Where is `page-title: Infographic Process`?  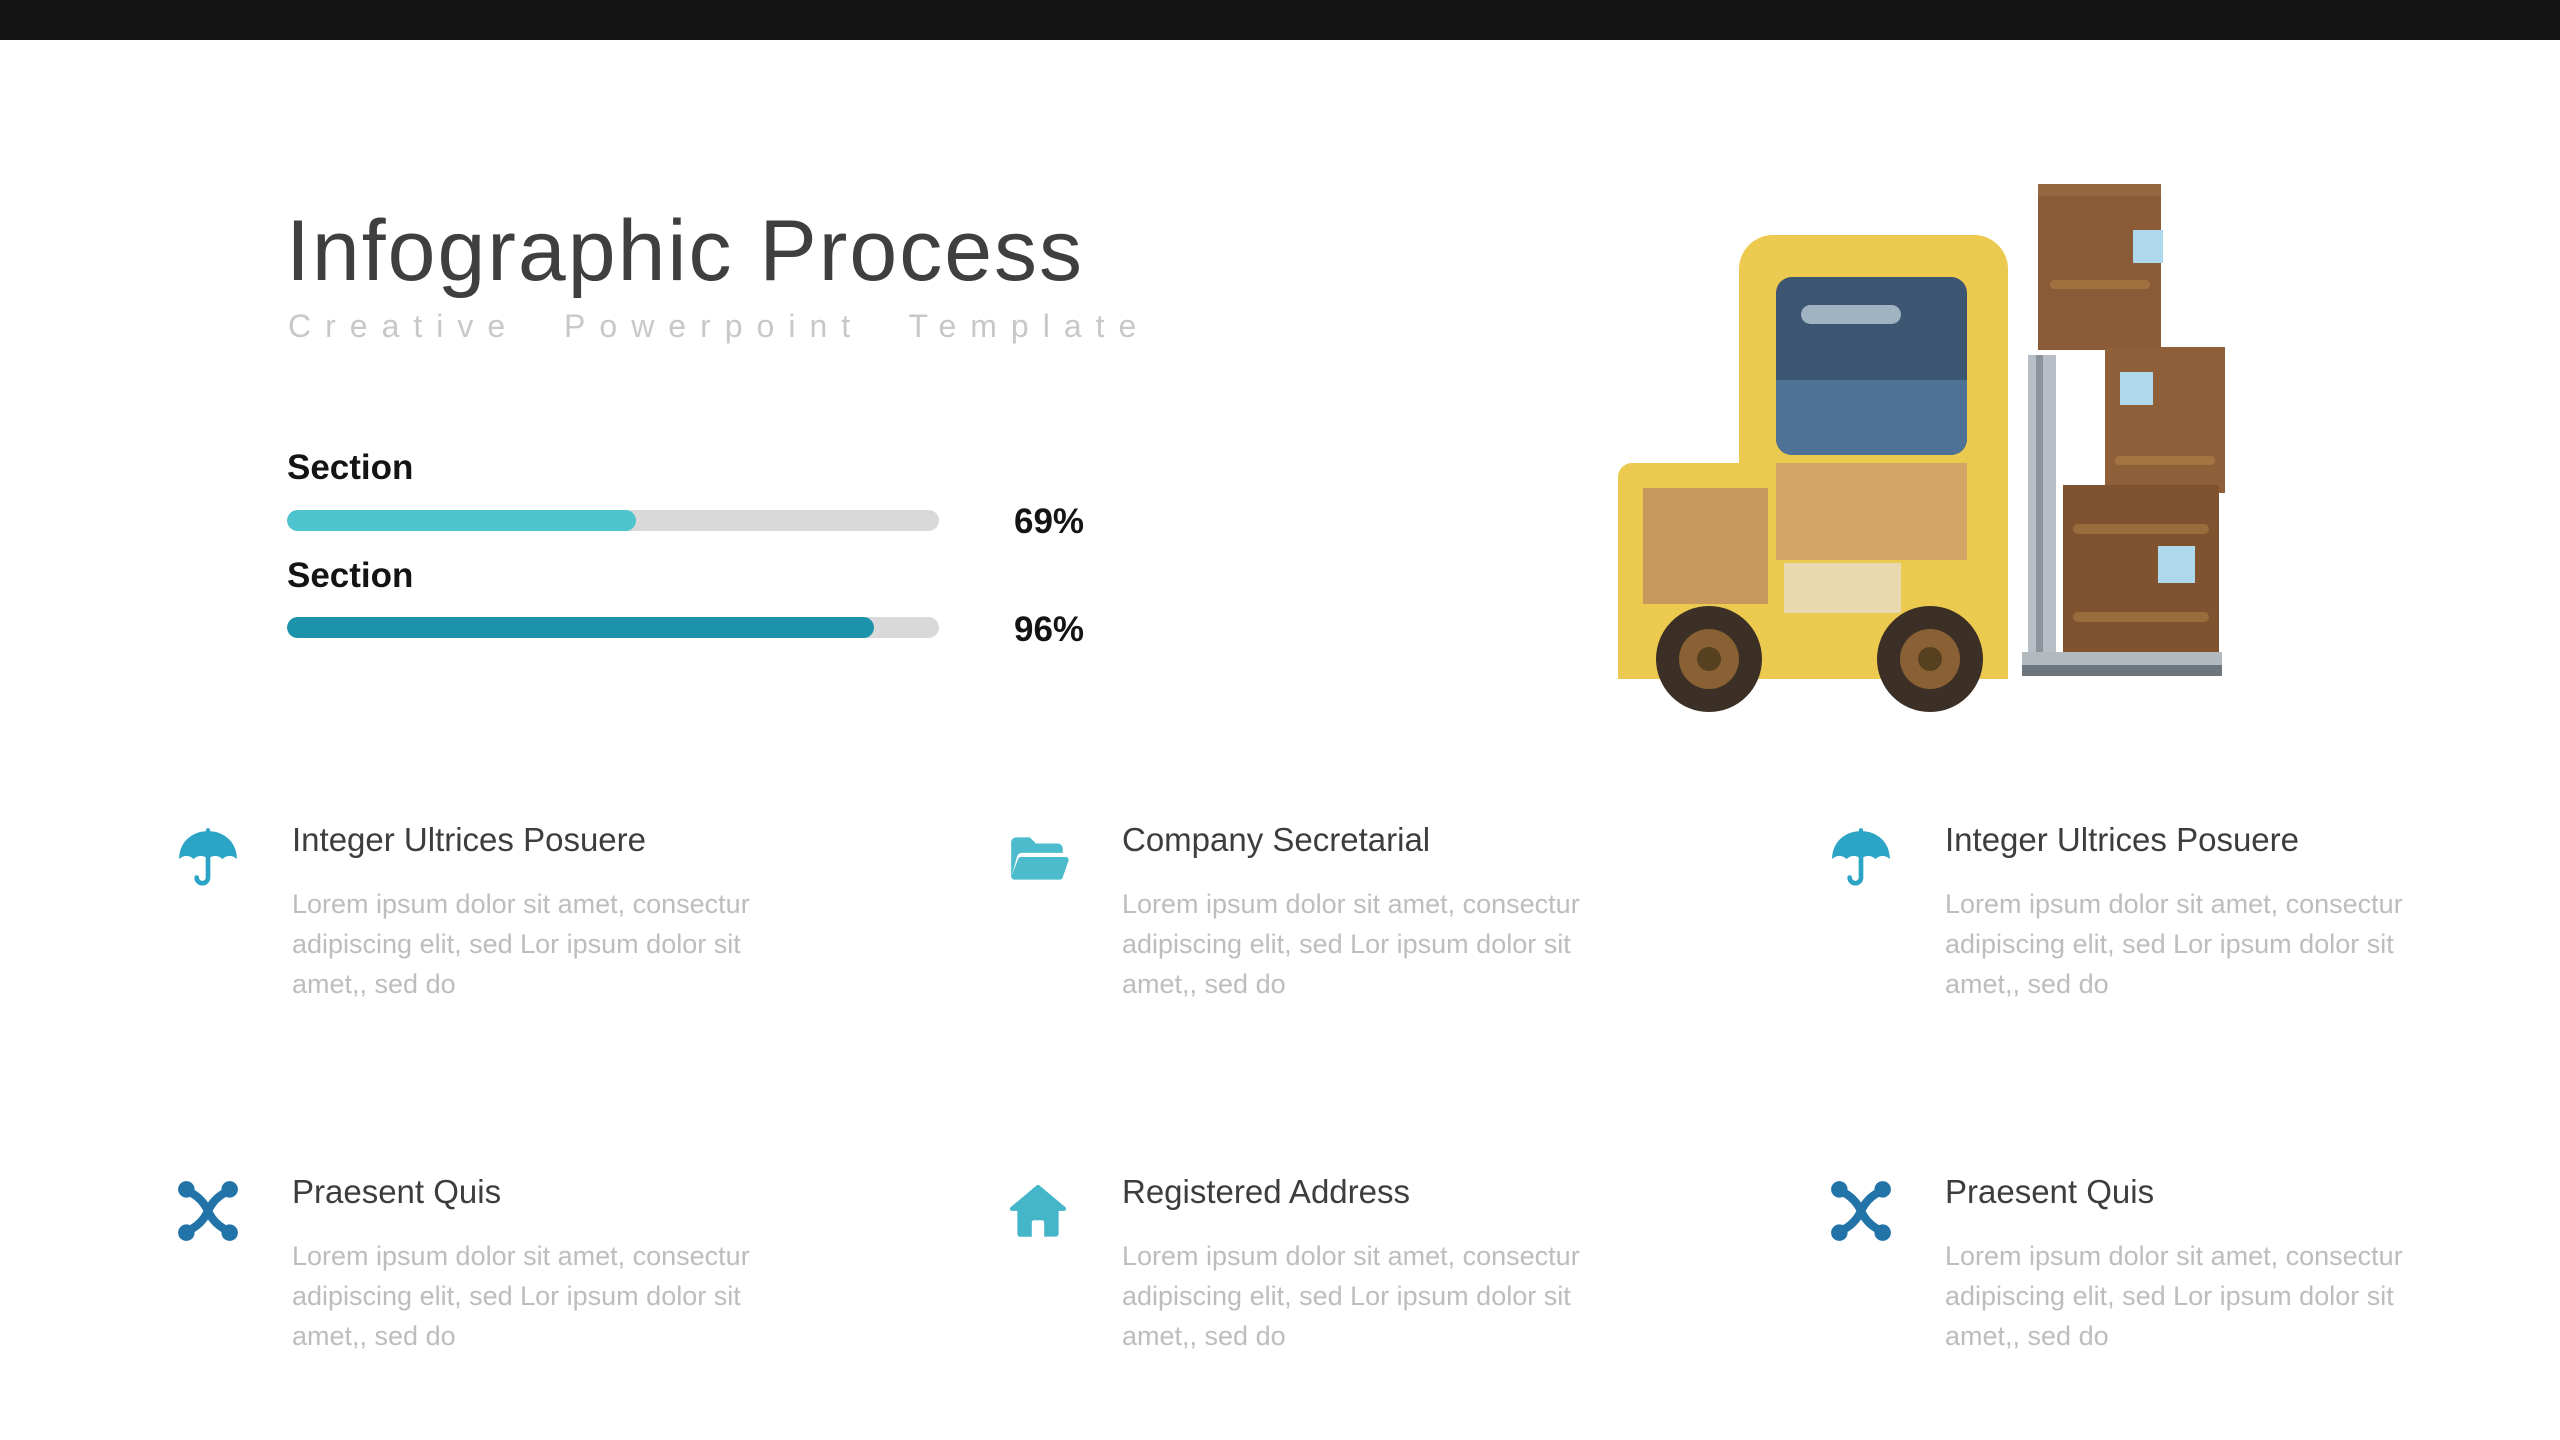 page-title: Infographic Process is located at coordinates (685, 250).